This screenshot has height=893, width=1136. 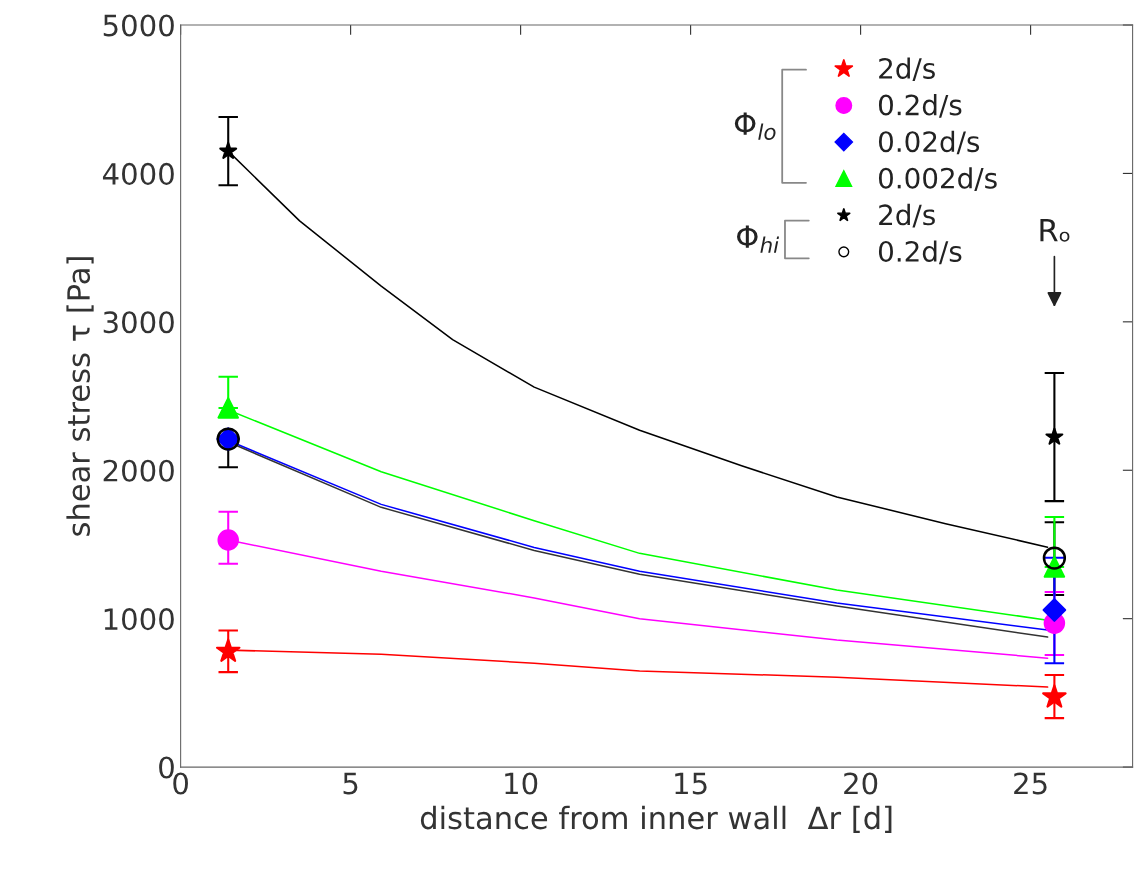 What do you see at coordinates (1055, 230) in the screenshot?
I see `annotation: Rₒ` at bounding box center [1055, 230].